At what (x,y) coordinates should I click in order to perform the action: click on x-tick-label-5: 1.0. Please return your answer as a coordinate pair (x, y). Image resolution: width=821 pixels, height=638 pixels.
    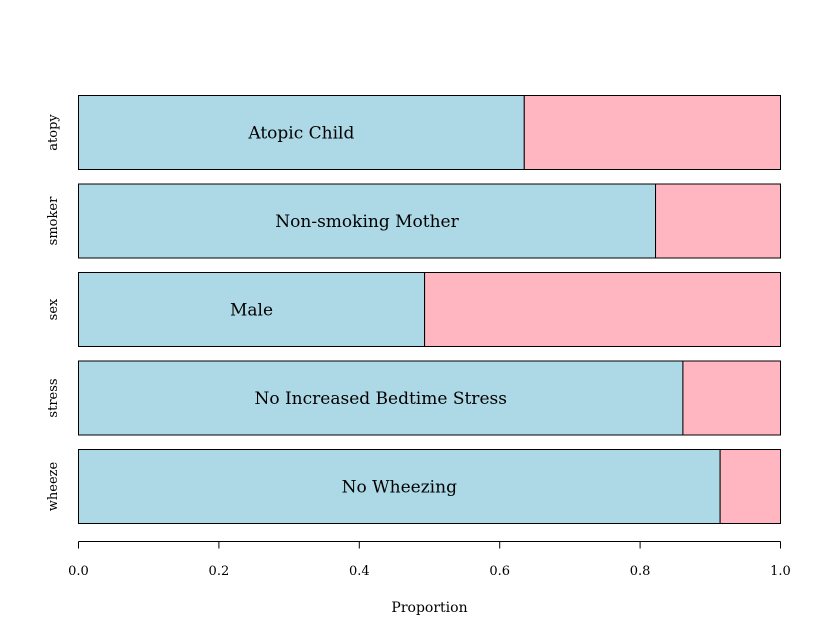
    Looking at the image, I should click on (780, 571).